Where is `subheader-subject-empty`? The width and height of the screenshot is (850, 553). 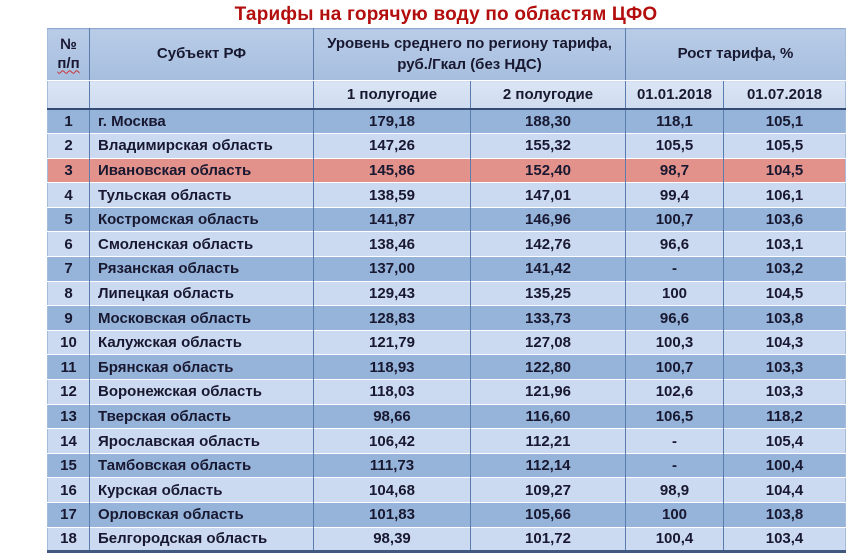
subheader-subject-empty is located at coordinates (201, 95).